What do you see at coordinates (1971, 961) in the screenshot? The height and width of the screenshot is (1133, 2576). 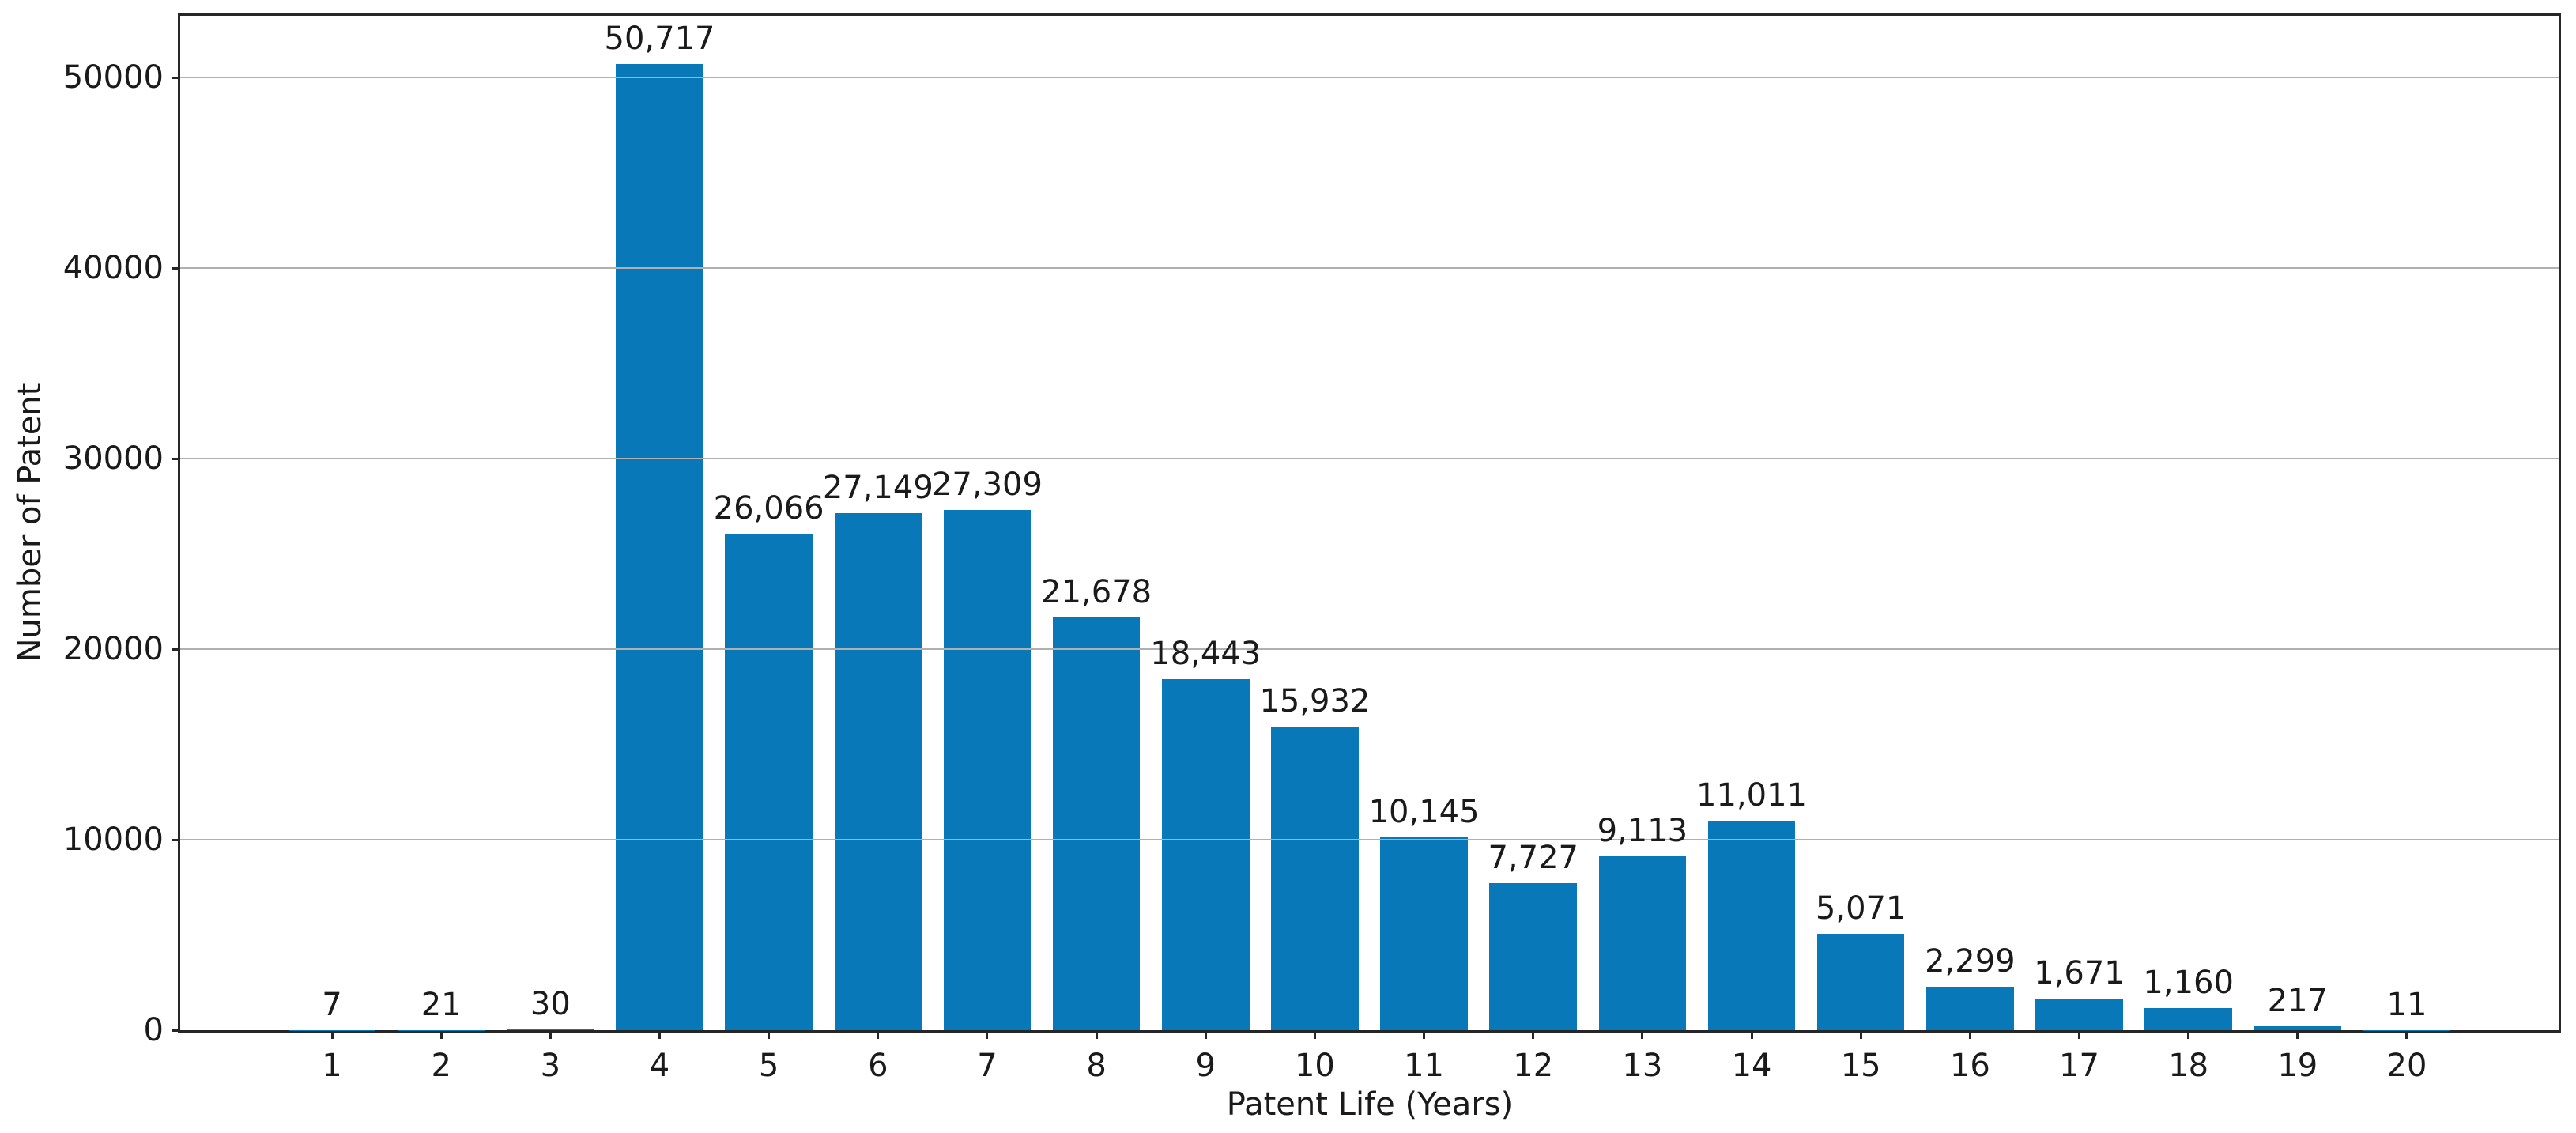 I see `bar-value-label: 2,299` at bounding box center [1971, 961].